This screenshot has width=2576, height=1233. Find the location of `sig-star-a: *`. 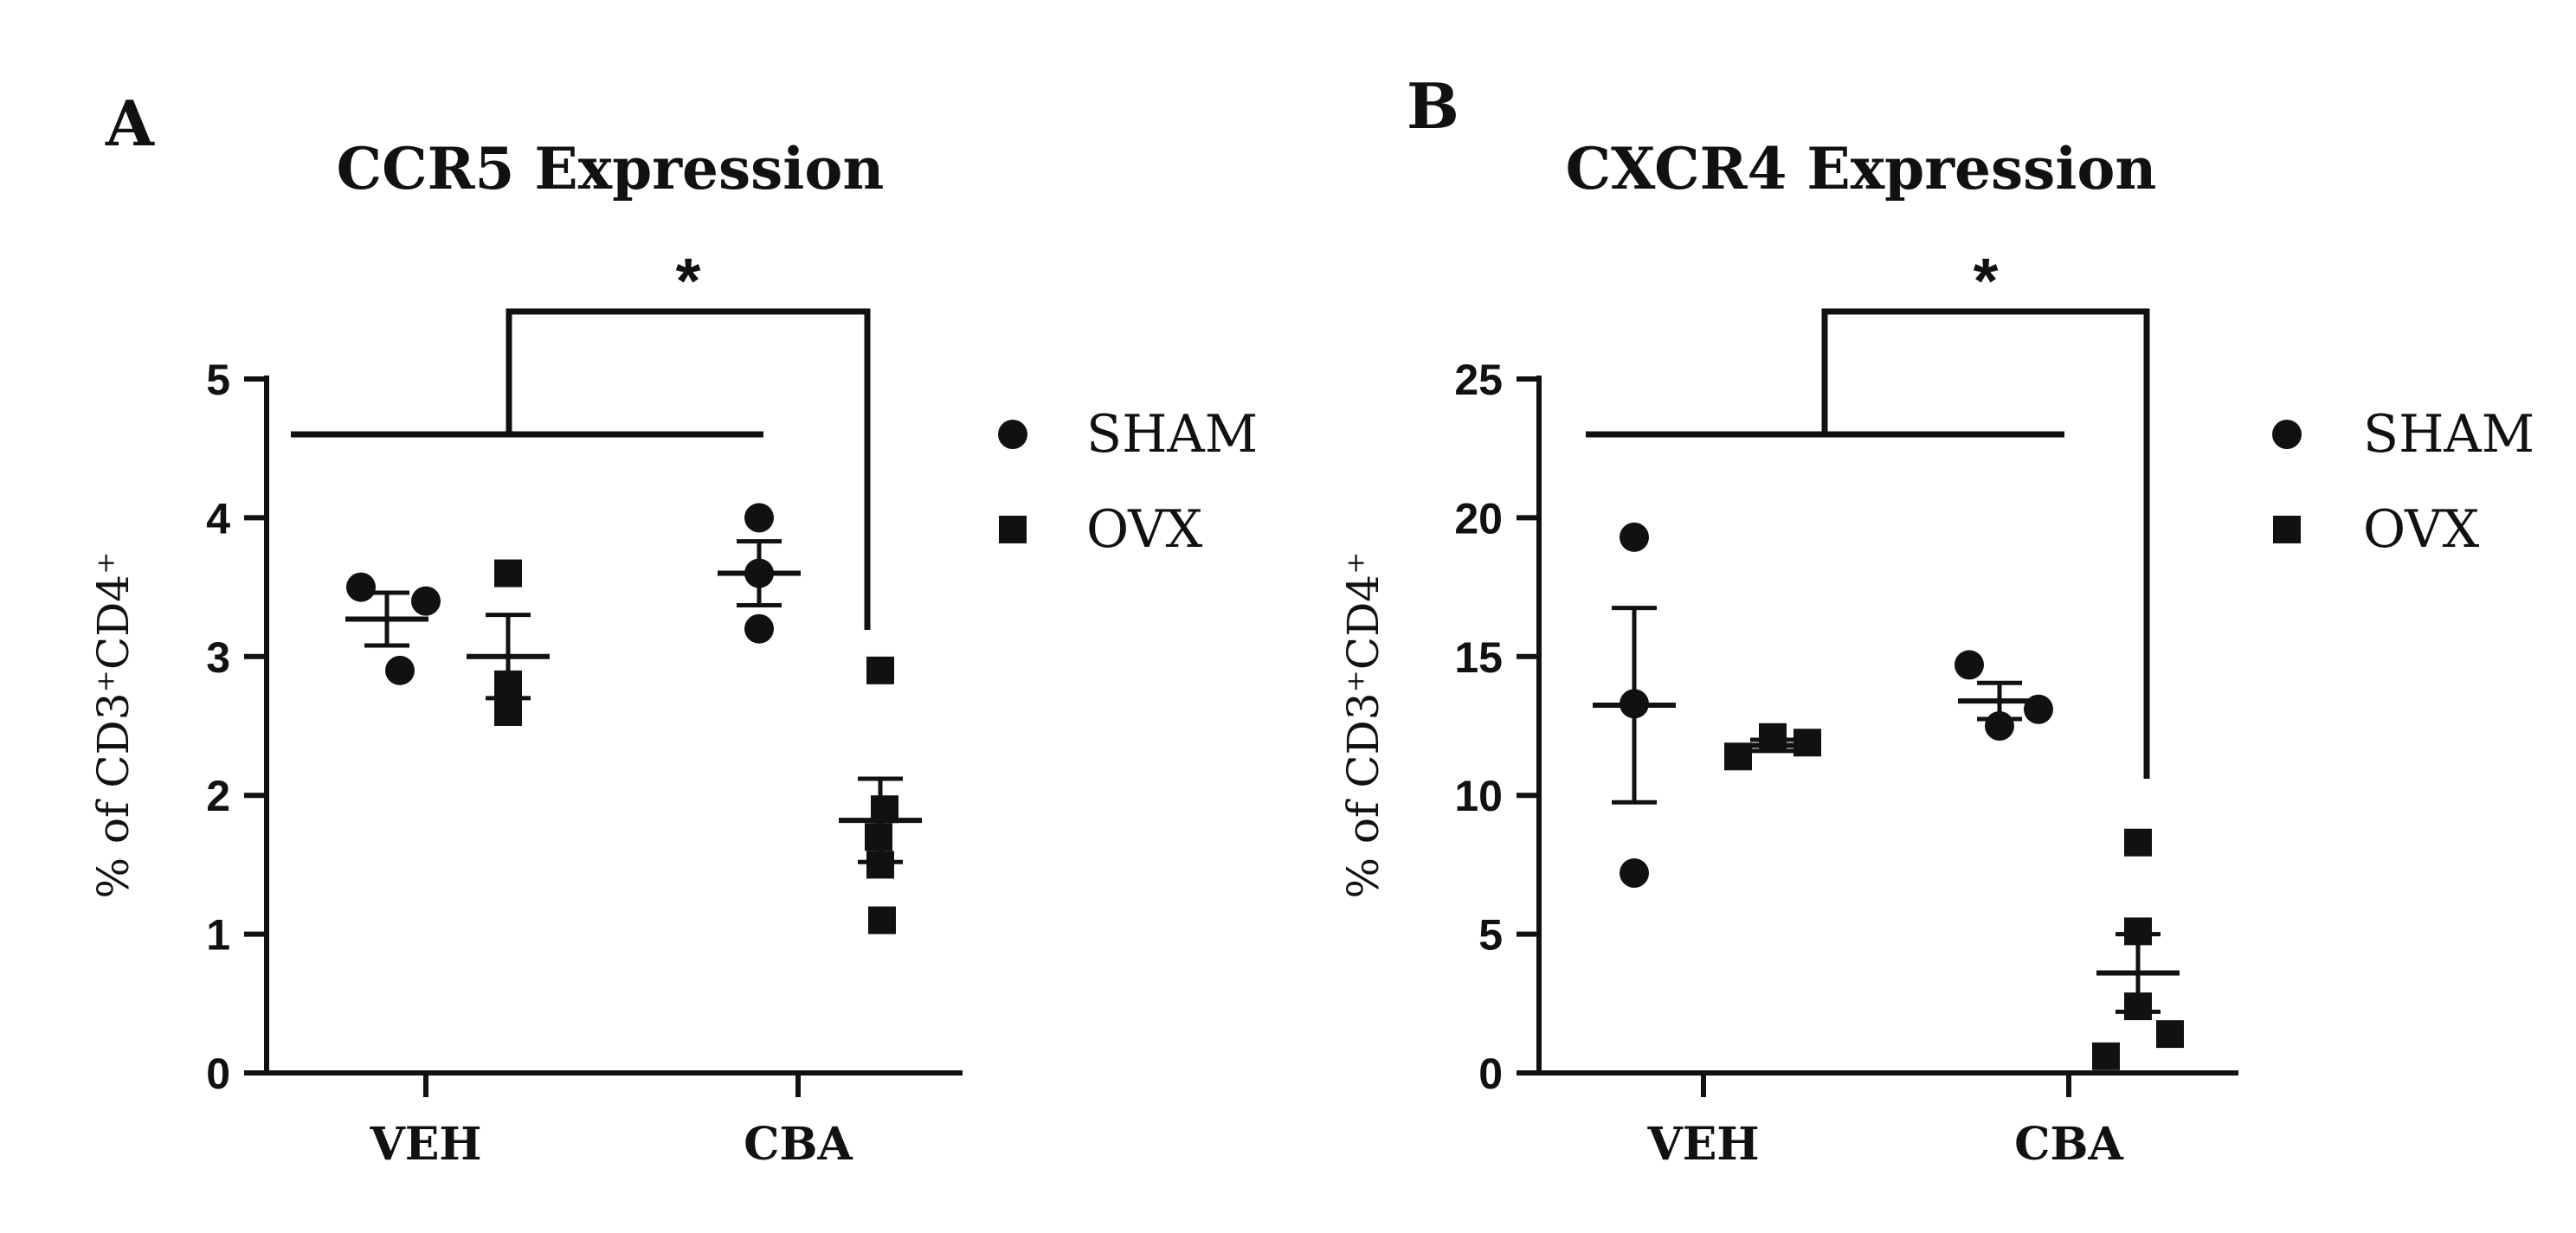

sig-star-a: * is located at coordinates (688, 281).